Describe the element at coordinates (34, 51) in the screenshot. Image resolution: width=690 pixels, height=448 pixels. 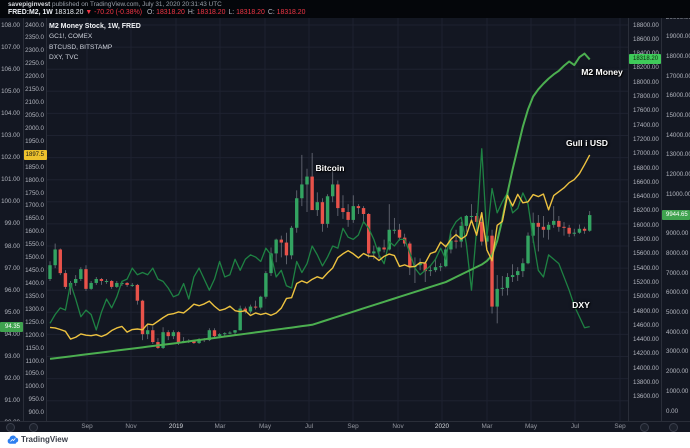
I see `axis-tick-label: 2300.0` at that location.